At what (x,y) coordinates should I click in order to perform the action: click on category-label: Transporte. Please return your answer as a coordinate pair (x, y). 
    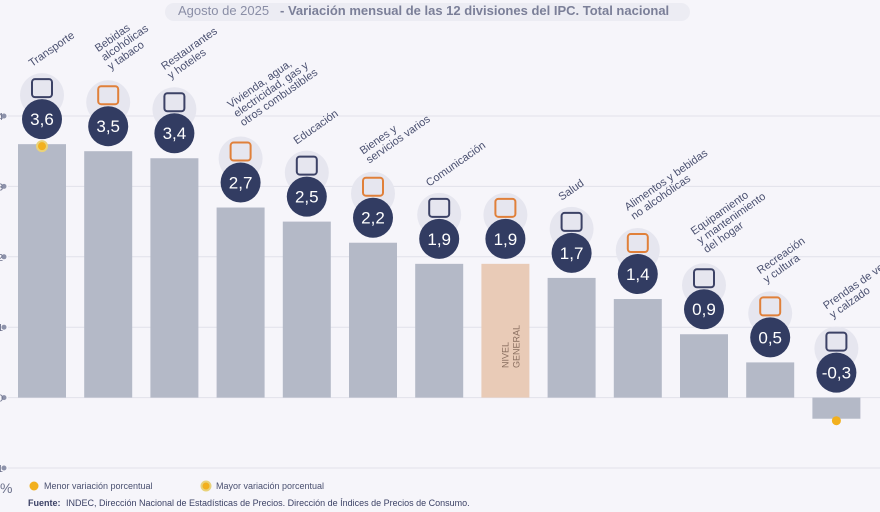
    Looking at the image, I should click on (52, 50).